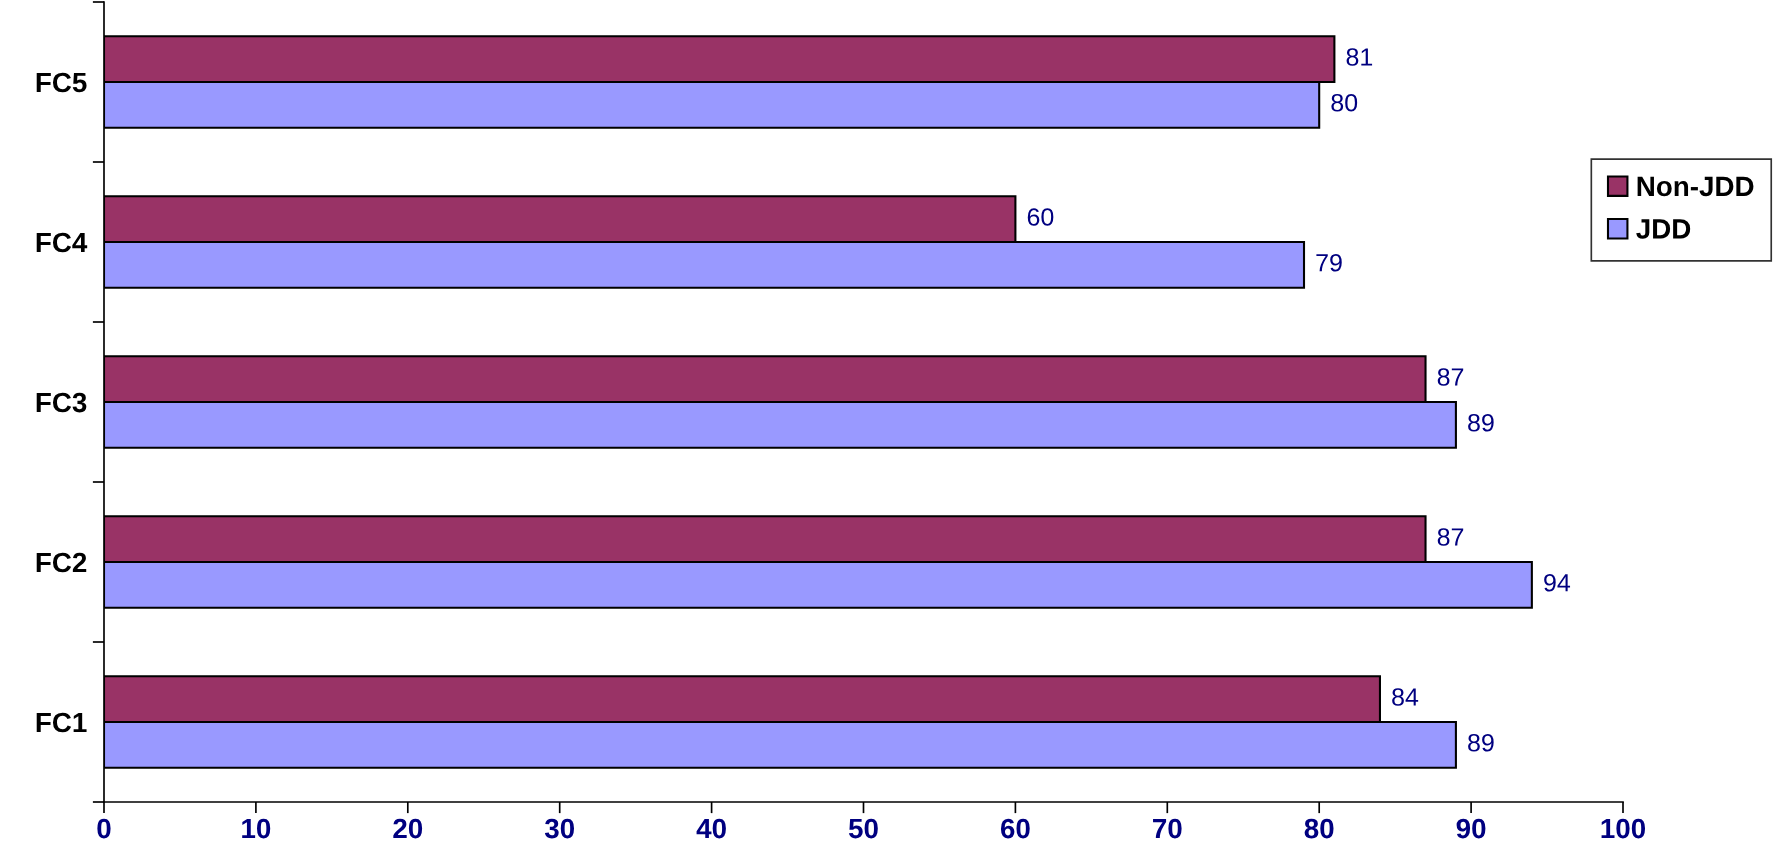 This screenshot has height=860, width=1792. Describe the element at coordinates (1623, 828) in the screenshot. I see `x-tick-label: 100` at that location.